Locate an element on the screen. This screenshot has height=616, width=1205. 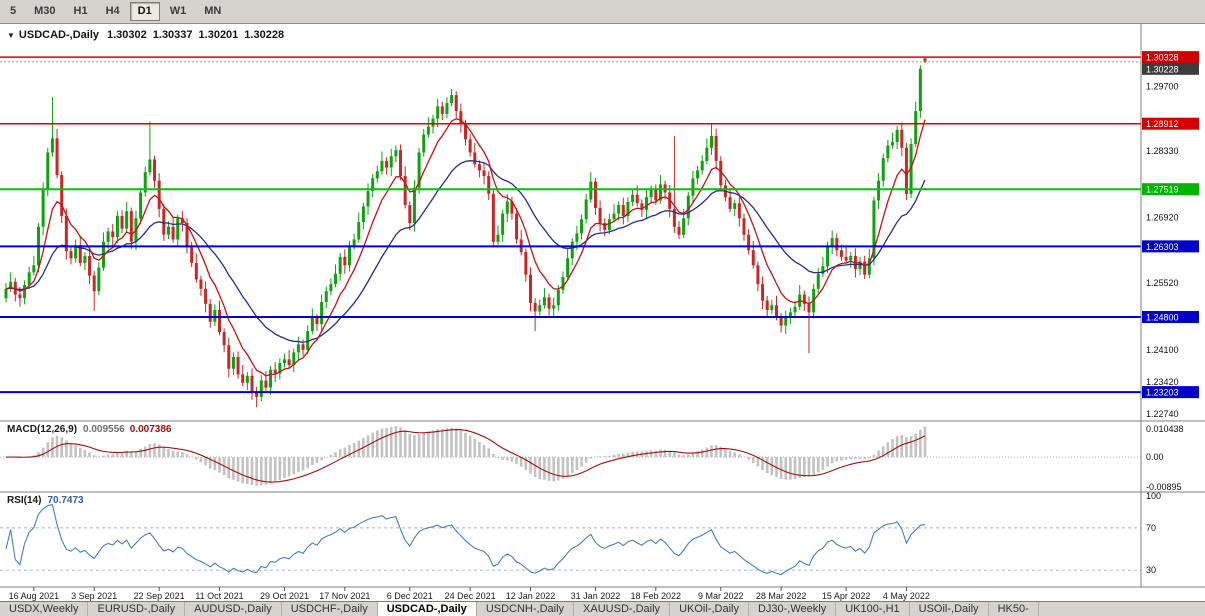
price-badge-label: 1.24800 is located at coordinates (1162, 318).